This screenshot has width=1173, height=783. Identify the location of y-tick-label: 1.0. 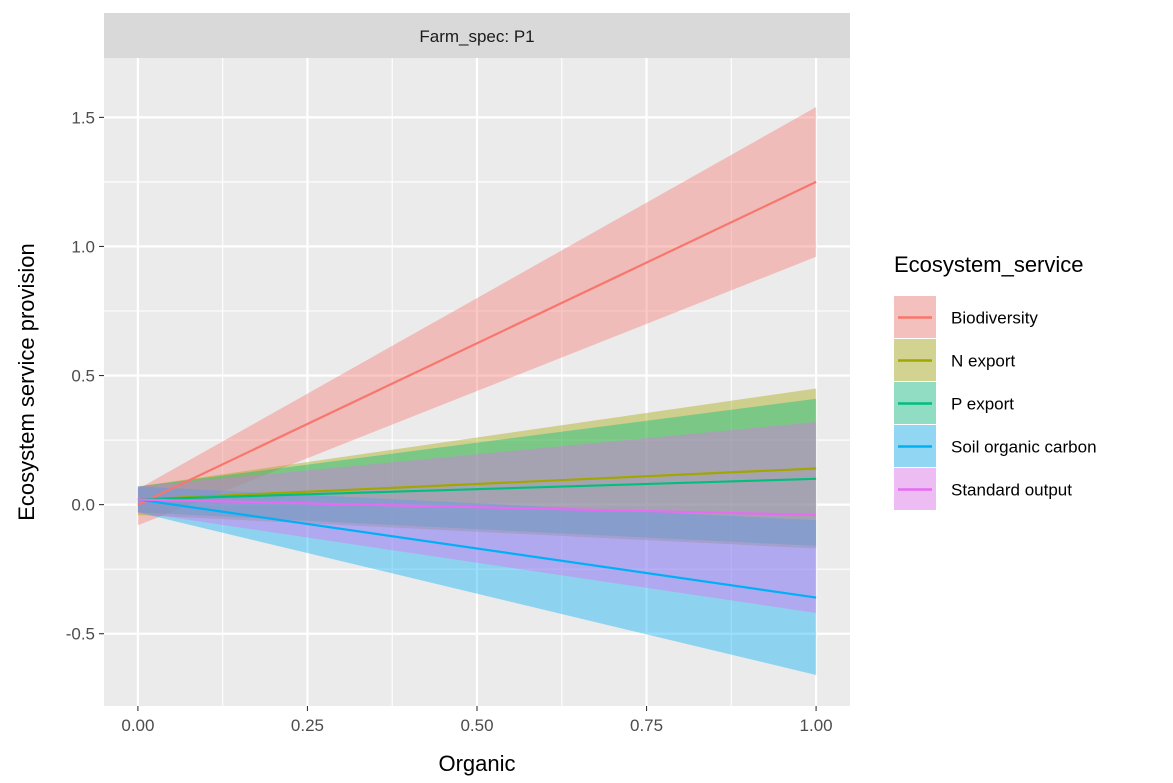
(83, 246).